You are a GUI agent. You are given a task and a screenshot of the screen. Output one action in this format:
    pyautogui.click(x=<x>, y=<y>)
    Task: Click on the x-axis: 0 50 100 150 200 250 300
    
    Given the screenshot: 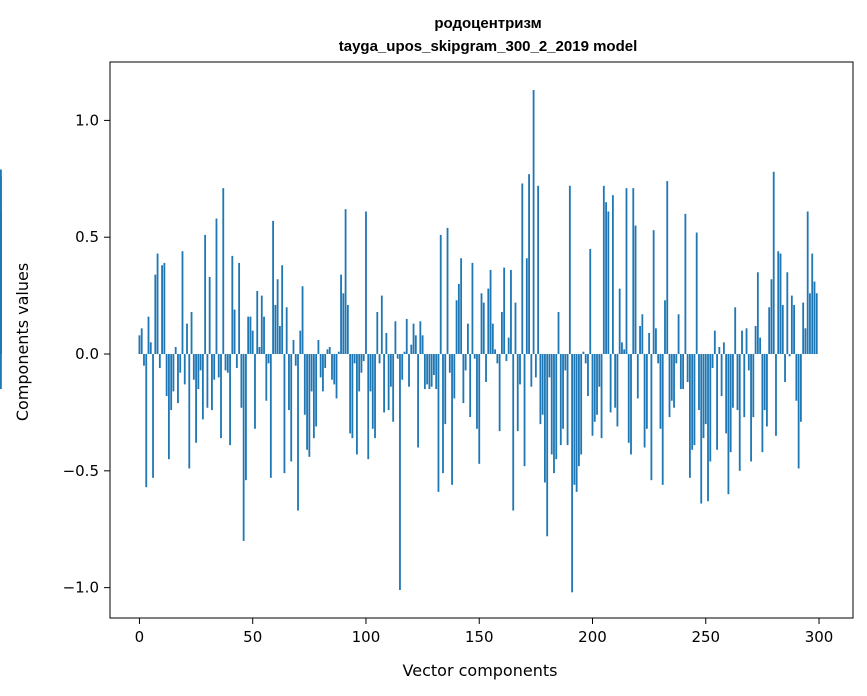 What is the action you would take?
    pyautogui.click(x=484, y=632)
    